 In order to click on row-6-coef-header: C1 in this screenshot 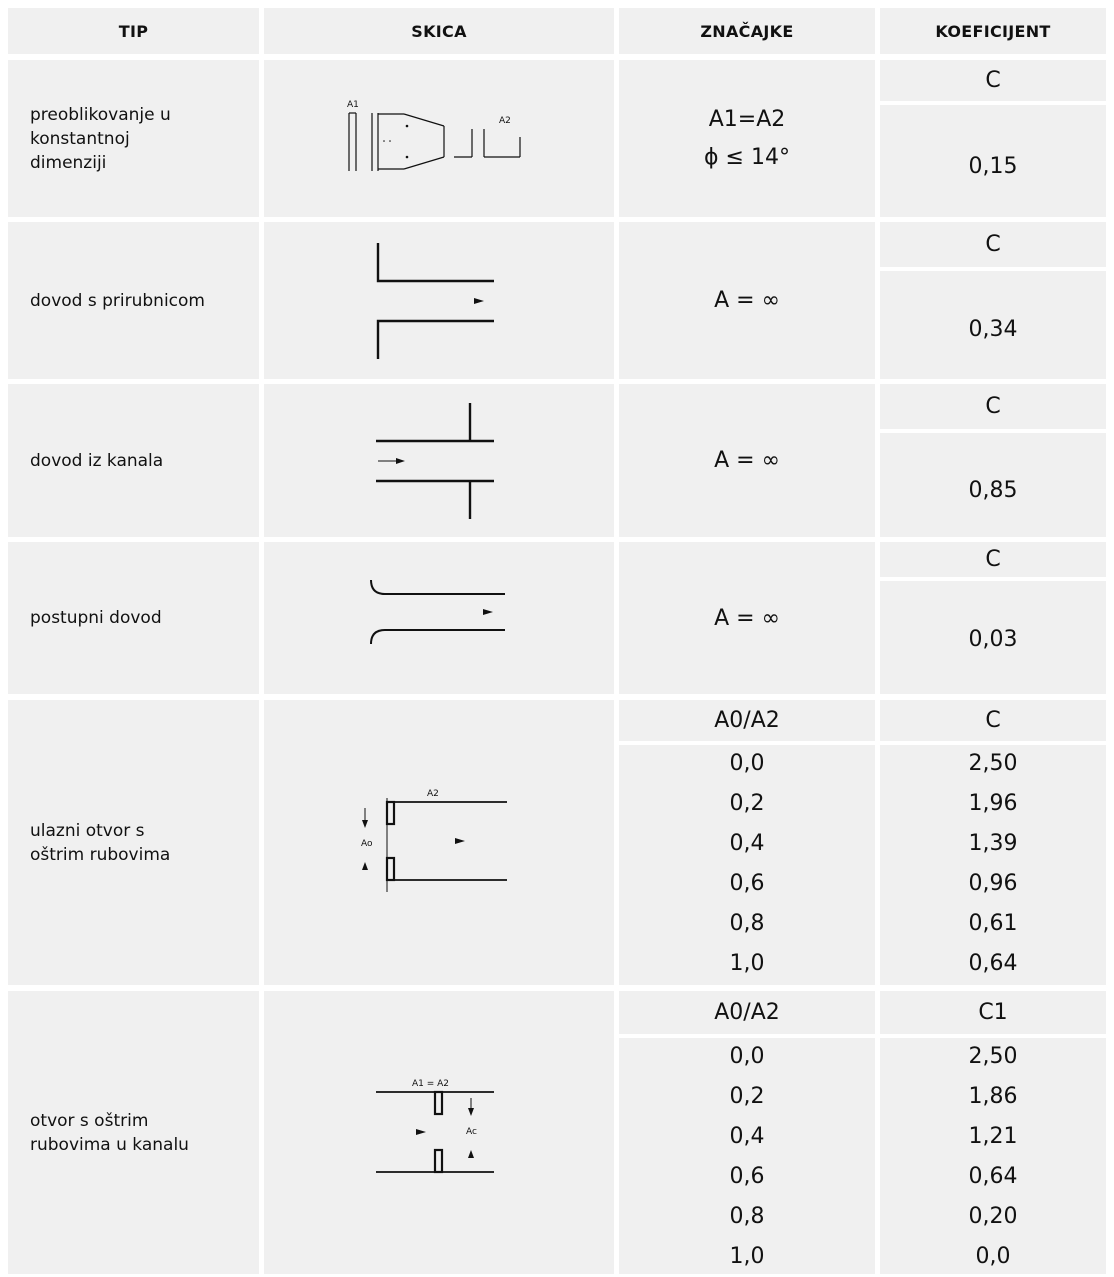, I will do `click(993, 1012)`.